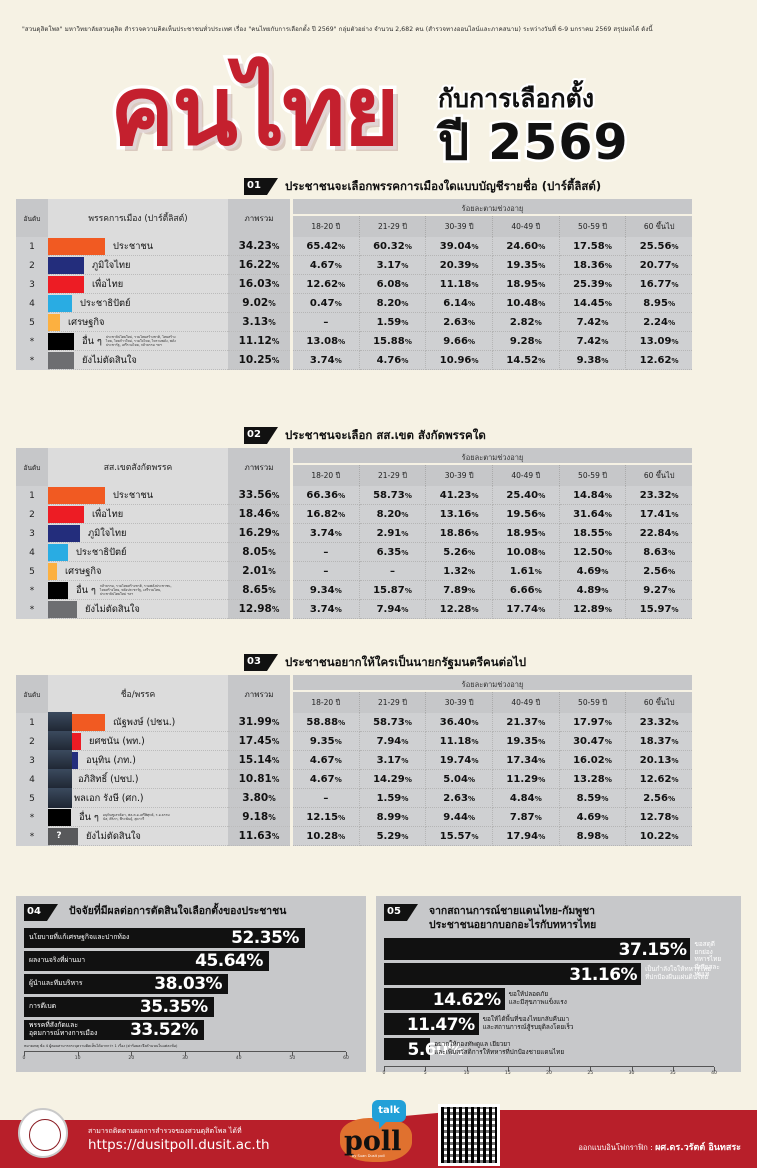 The height and width of the screenshot is (1168, 757). I want to click on age-value-4: 8.59%, so click(593, 798).